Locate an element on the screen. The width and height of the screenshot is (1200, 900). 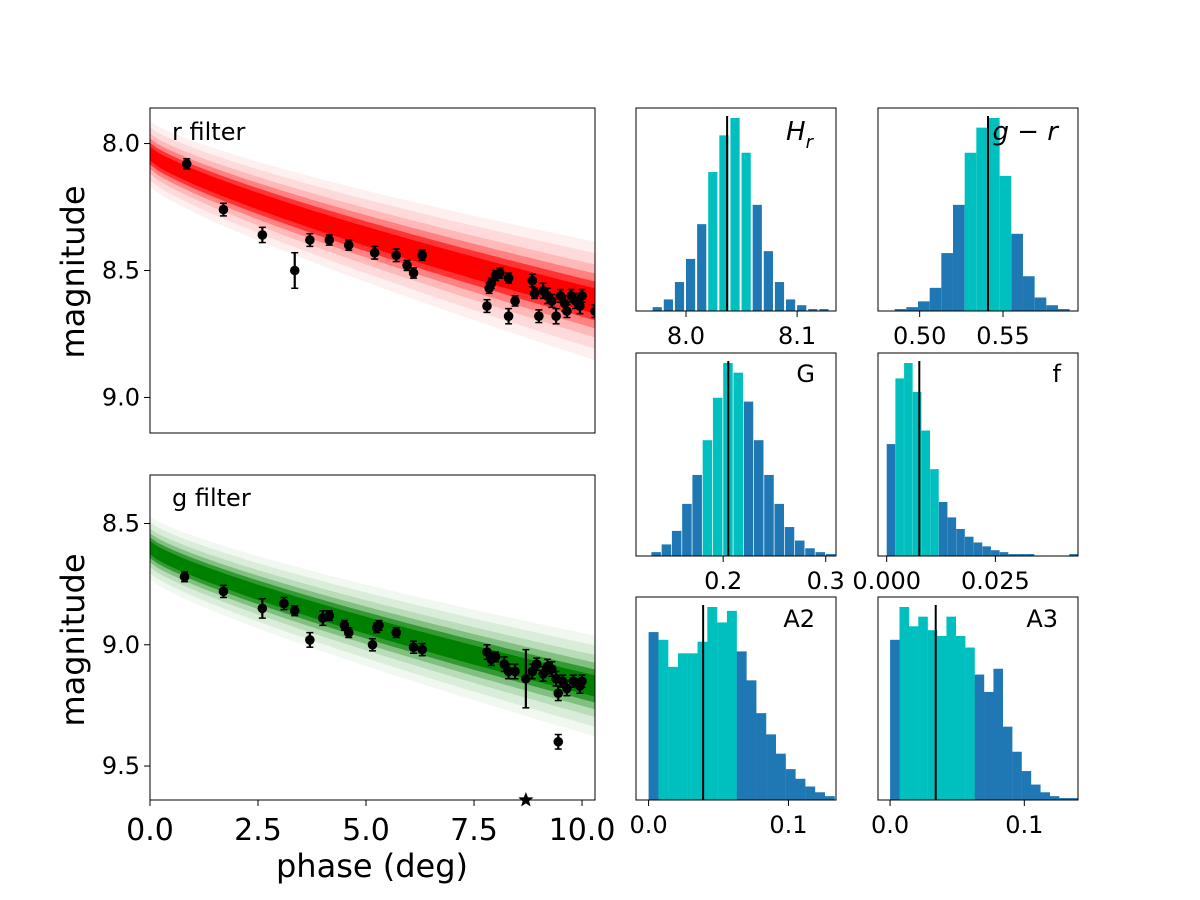
hist-f-frame is located at coordinates (978, 454).